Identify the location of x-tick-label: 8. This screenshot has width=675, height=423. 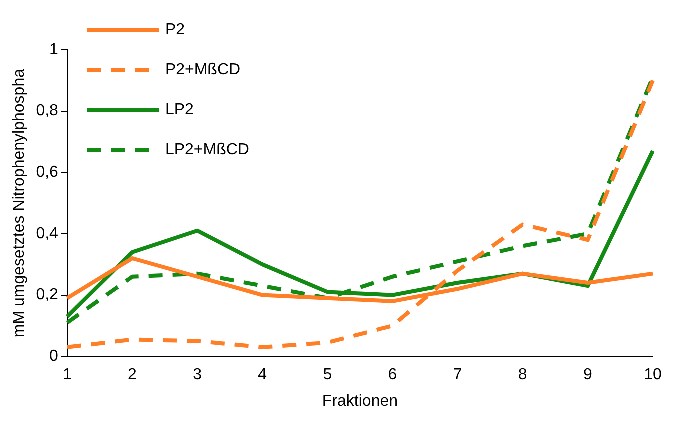
(523, 375).